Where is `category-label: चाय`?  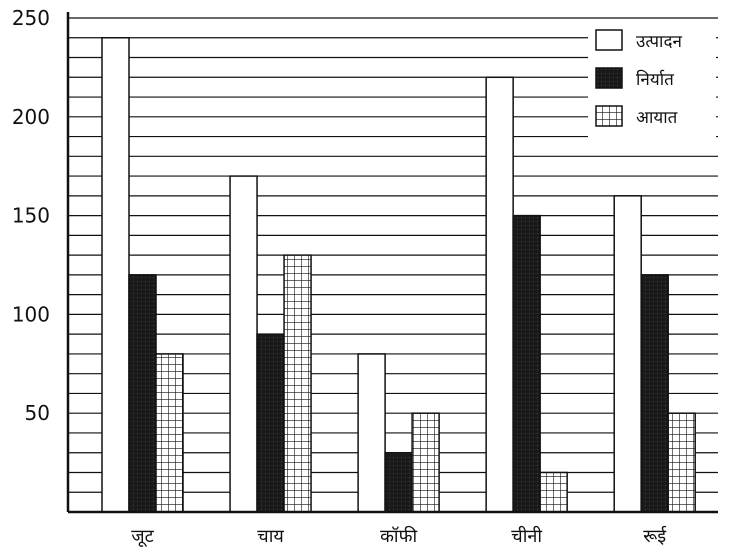
category-label: चाय is located at coordinates (270, 536).